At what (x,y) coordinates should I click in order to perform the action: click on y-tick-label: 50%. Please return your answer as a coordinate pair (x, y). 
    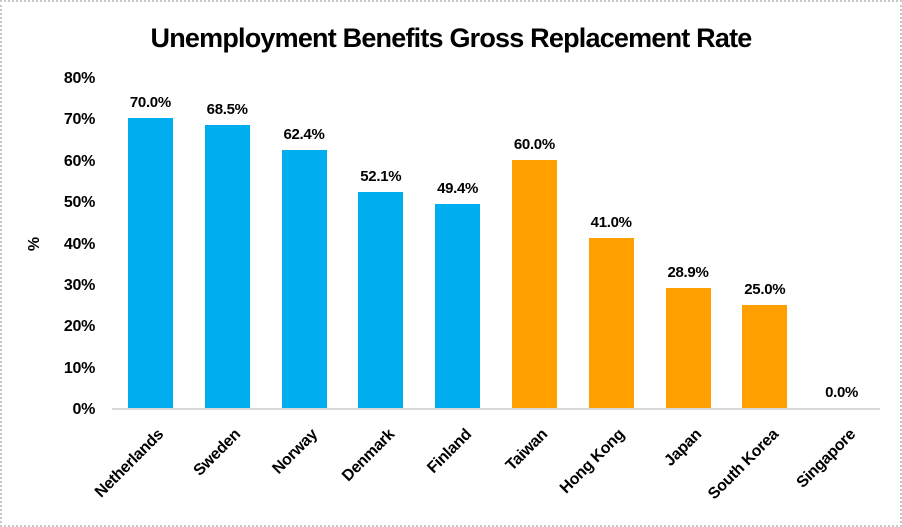
    Looking at the image, I should click on (79, 203).